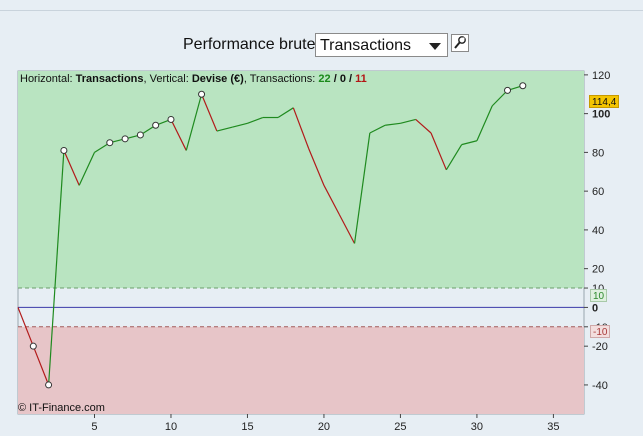 This screenshot has height=436, width=643. What do you see at coordinates (598, 270) in the screenshot?
I see `y-tick-label: 20` at bounding box center [598, 270].